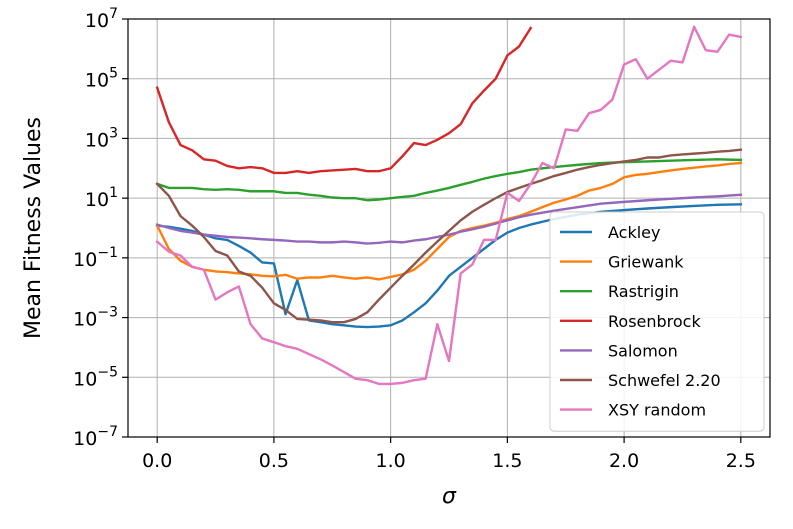 This screenshot has width=793, height=529. What do you see at coordinates (157, 461) in the screenshot?
I see `x-tick-label: 0.0` at bounding box center [157, 461].